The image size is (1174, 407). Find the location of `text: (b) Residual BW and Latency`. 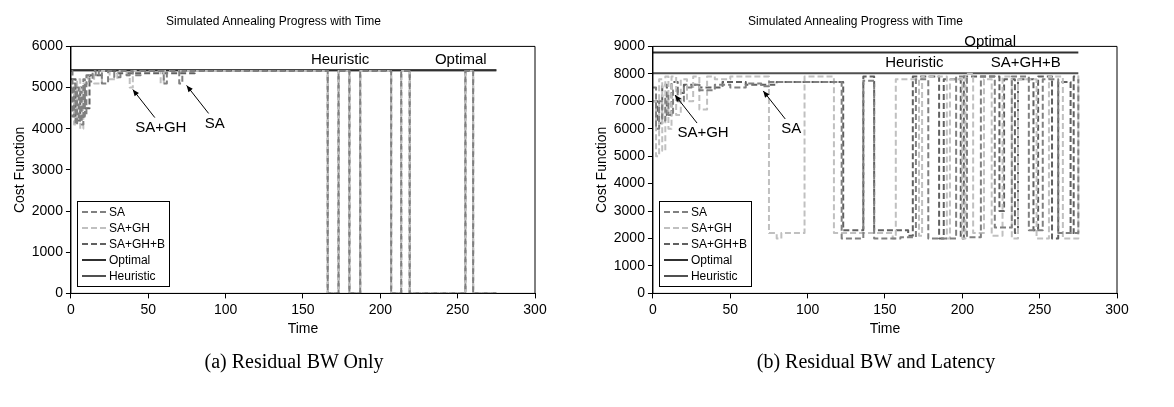

text: (b) Residual BW and Latency is located at coordinates (876, 361).